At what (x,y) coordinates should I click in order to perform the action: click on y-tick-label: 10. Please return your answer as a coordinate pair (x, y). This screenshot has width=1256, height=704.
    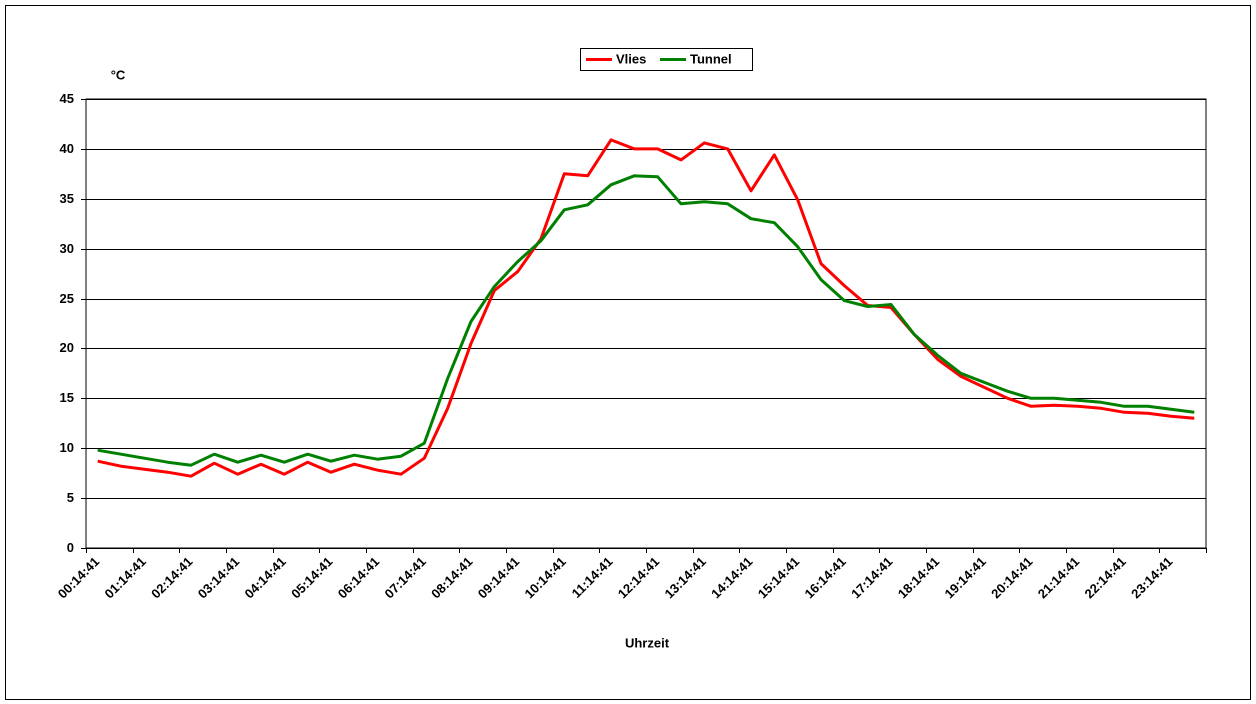
    Looking at the image, I should click on (67, 447).